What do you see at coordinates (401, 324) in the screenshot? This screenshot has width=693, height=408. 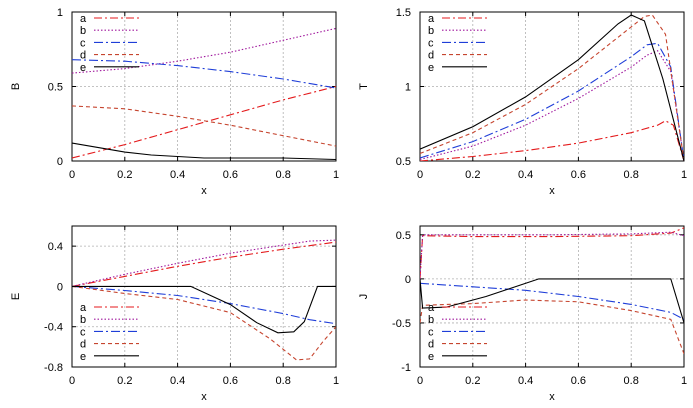 I see `j-ytick-label-1: -0.5` at bounding box center [401, 324].